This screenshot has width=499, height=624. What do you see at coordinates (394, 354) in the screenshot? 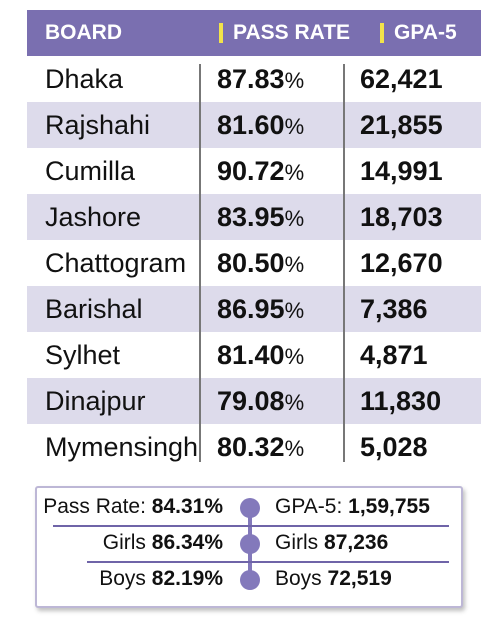
I see `gpa5-value: 4,871` at bounding box center [394, 354].